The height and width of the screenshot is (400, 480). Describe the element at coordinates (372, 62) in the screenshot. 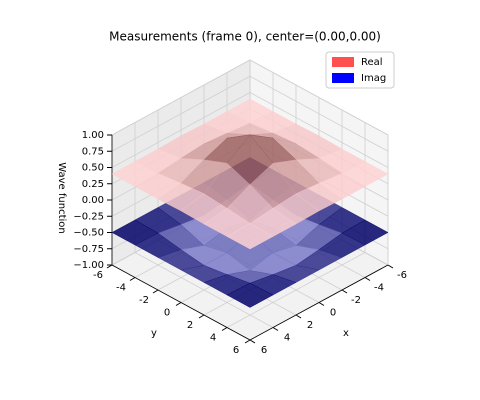

I see `legend-label: Real` at that location.